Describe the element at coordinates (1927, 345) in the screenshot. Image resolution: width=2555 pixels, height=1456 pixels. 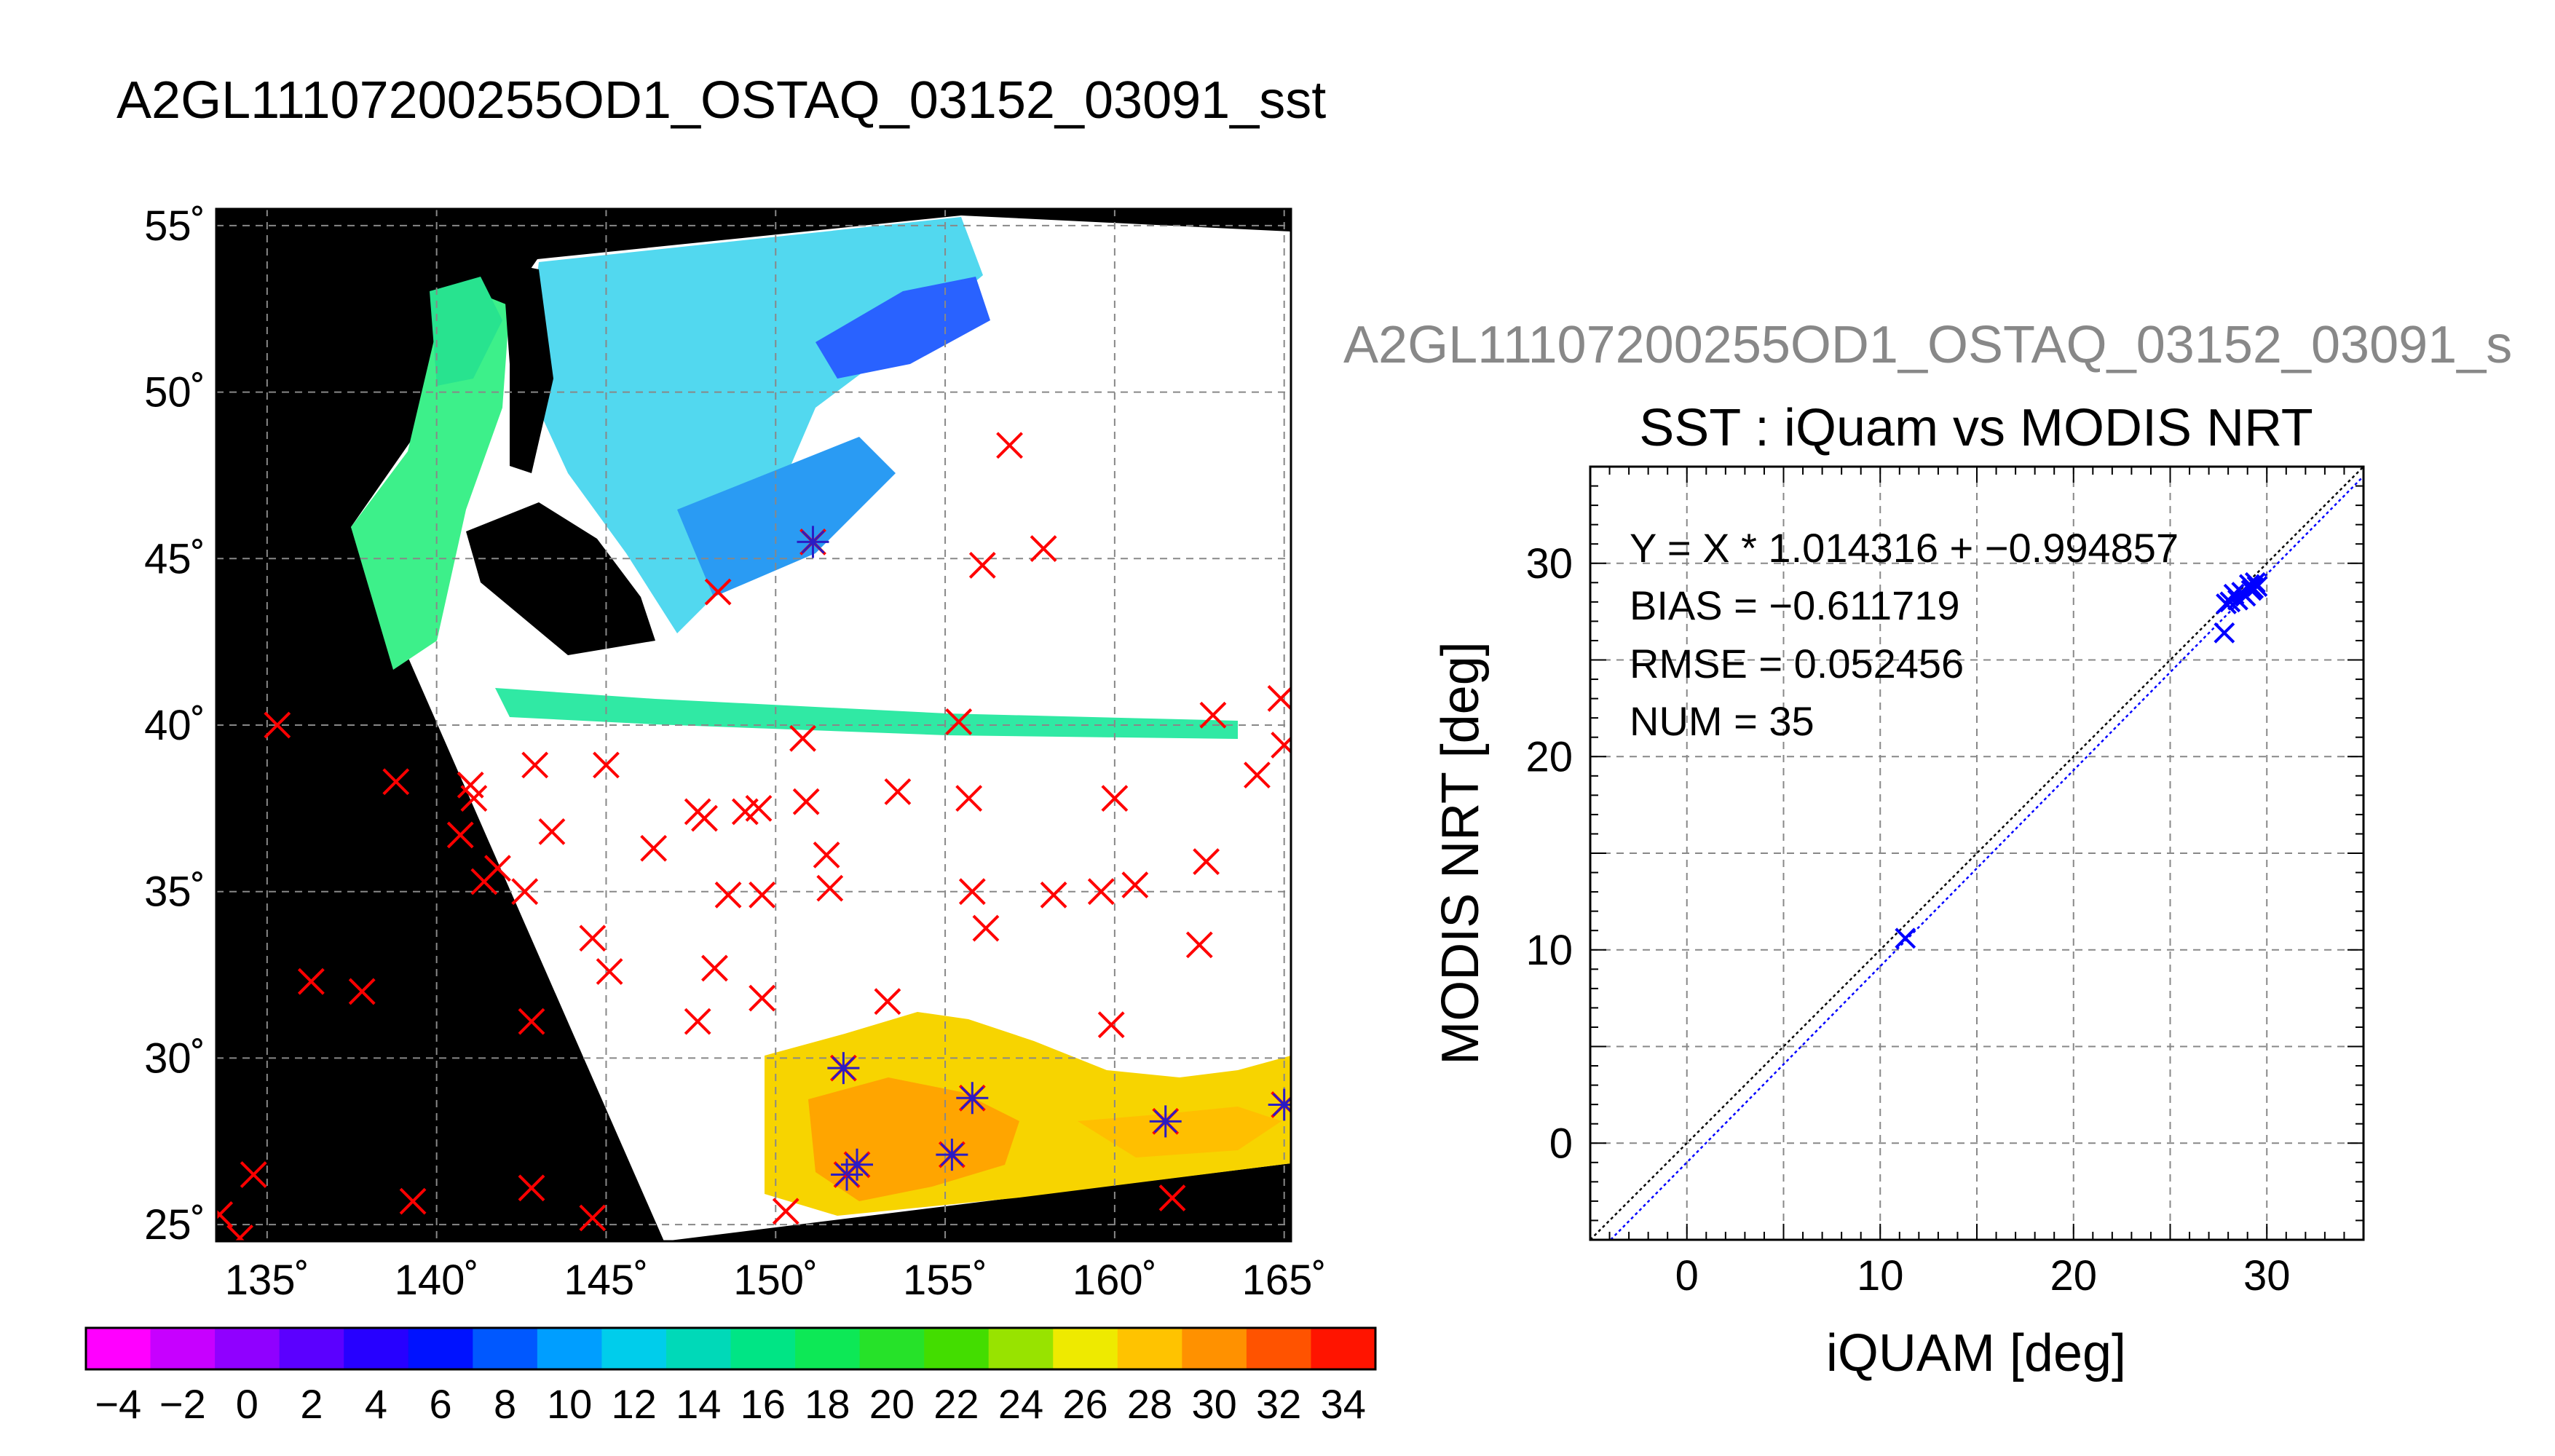
I see `scatter-supertitle: A2GL11107200255OD1_OSTAQ_03152_03091_s` at that location.